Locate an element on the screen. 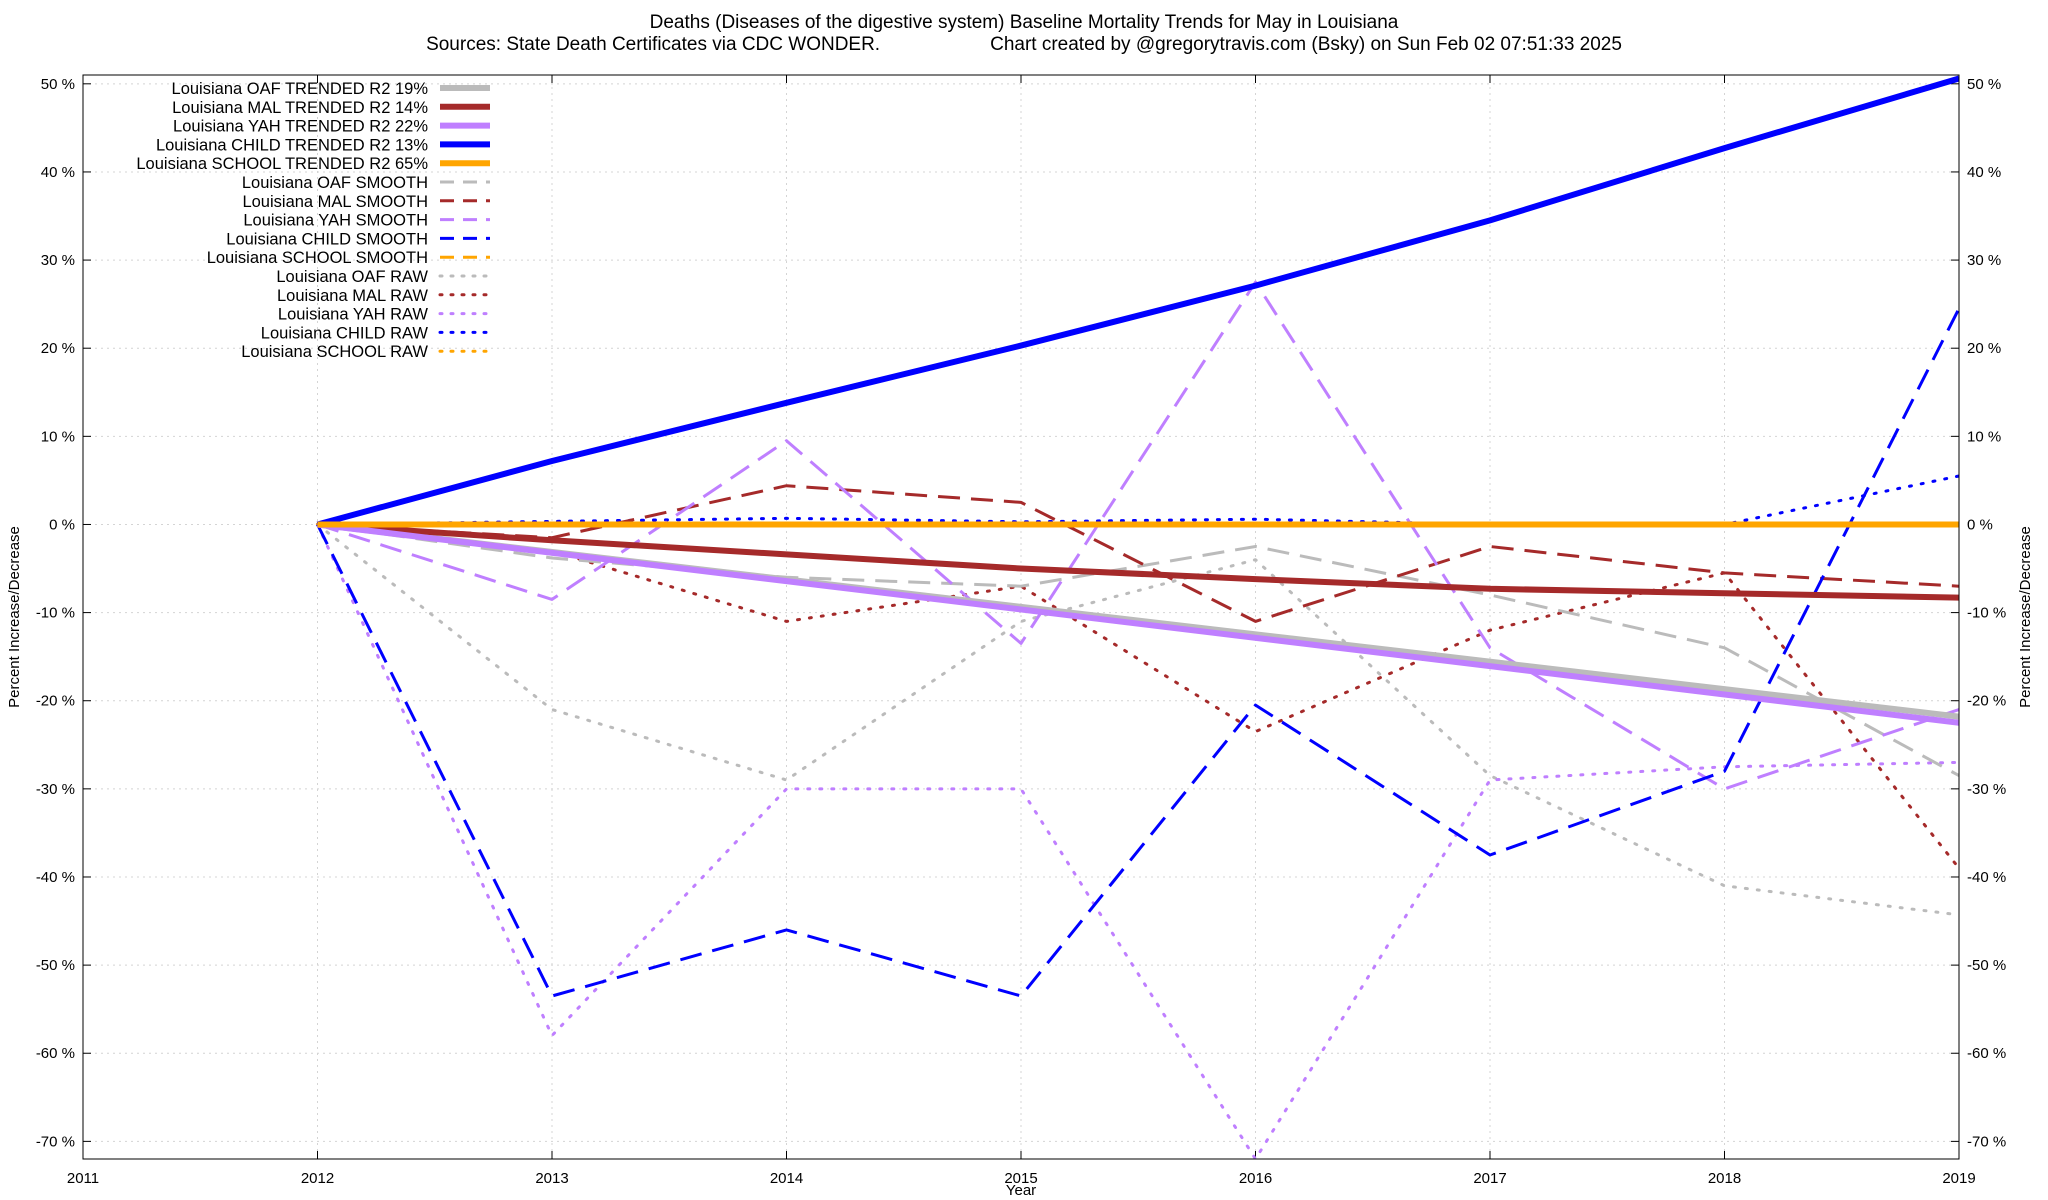 This screenshot has height=1200, width=2048. legend-label-10: Louisiana SCHOOL SMOOTH is located at coordinates (317, 258).